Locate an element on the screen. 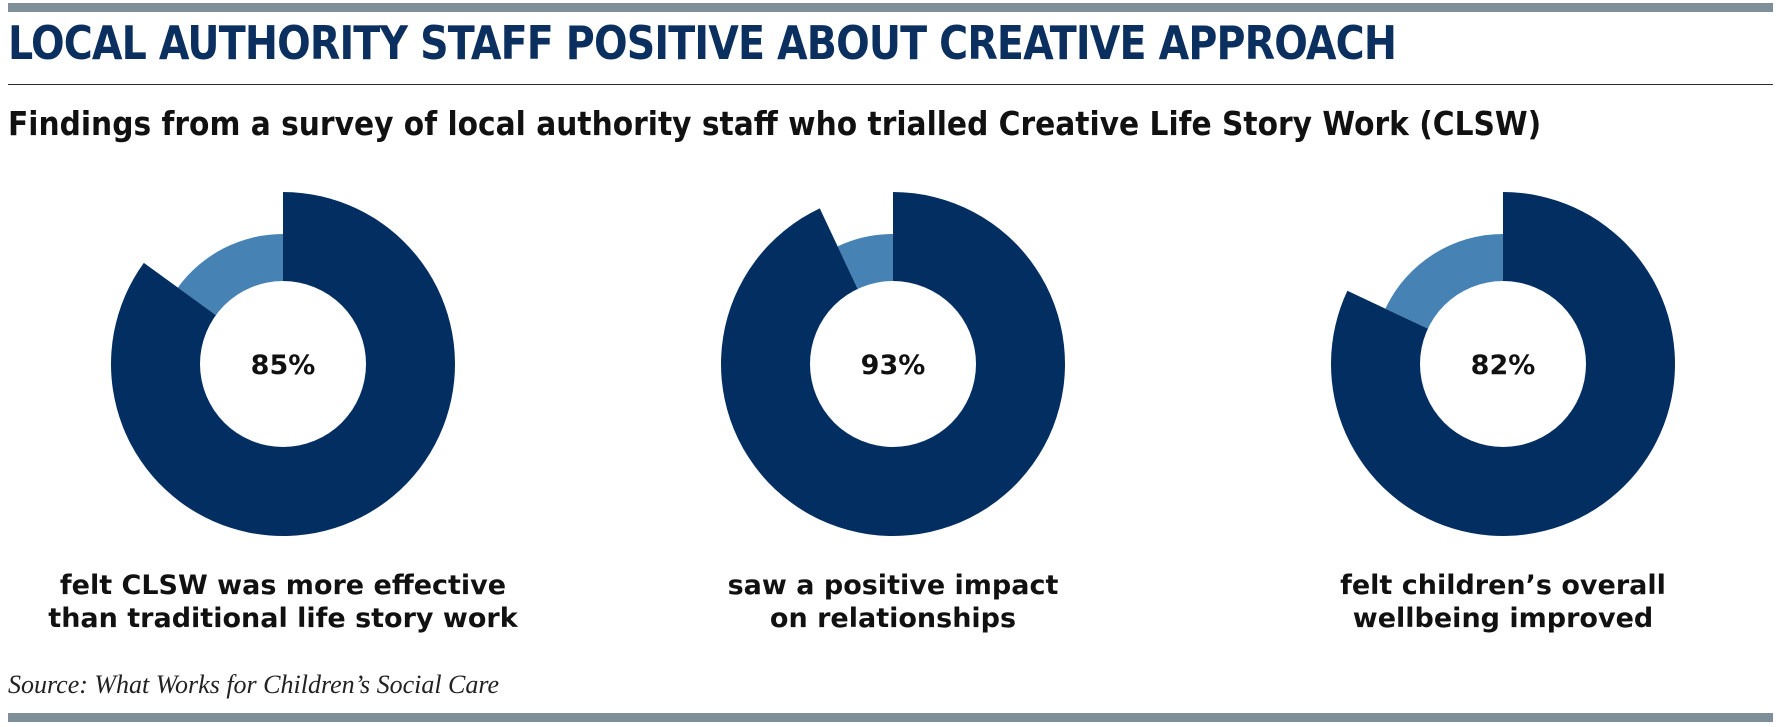 The width and height of the screenshot is (1781, 727). percent-label: 85% is located at coordinates (283, 365).